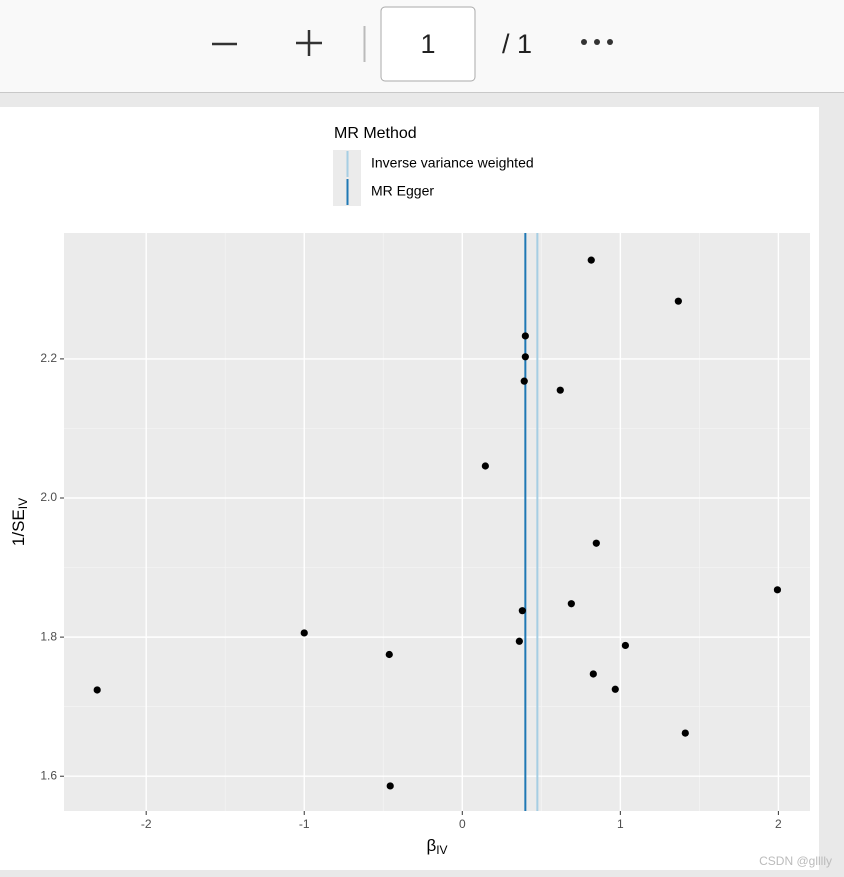 The image size is (844, 877). Describe the element at coordinates (778, 824) in the screenshot. I see `x-tick-label: 2` at that location.